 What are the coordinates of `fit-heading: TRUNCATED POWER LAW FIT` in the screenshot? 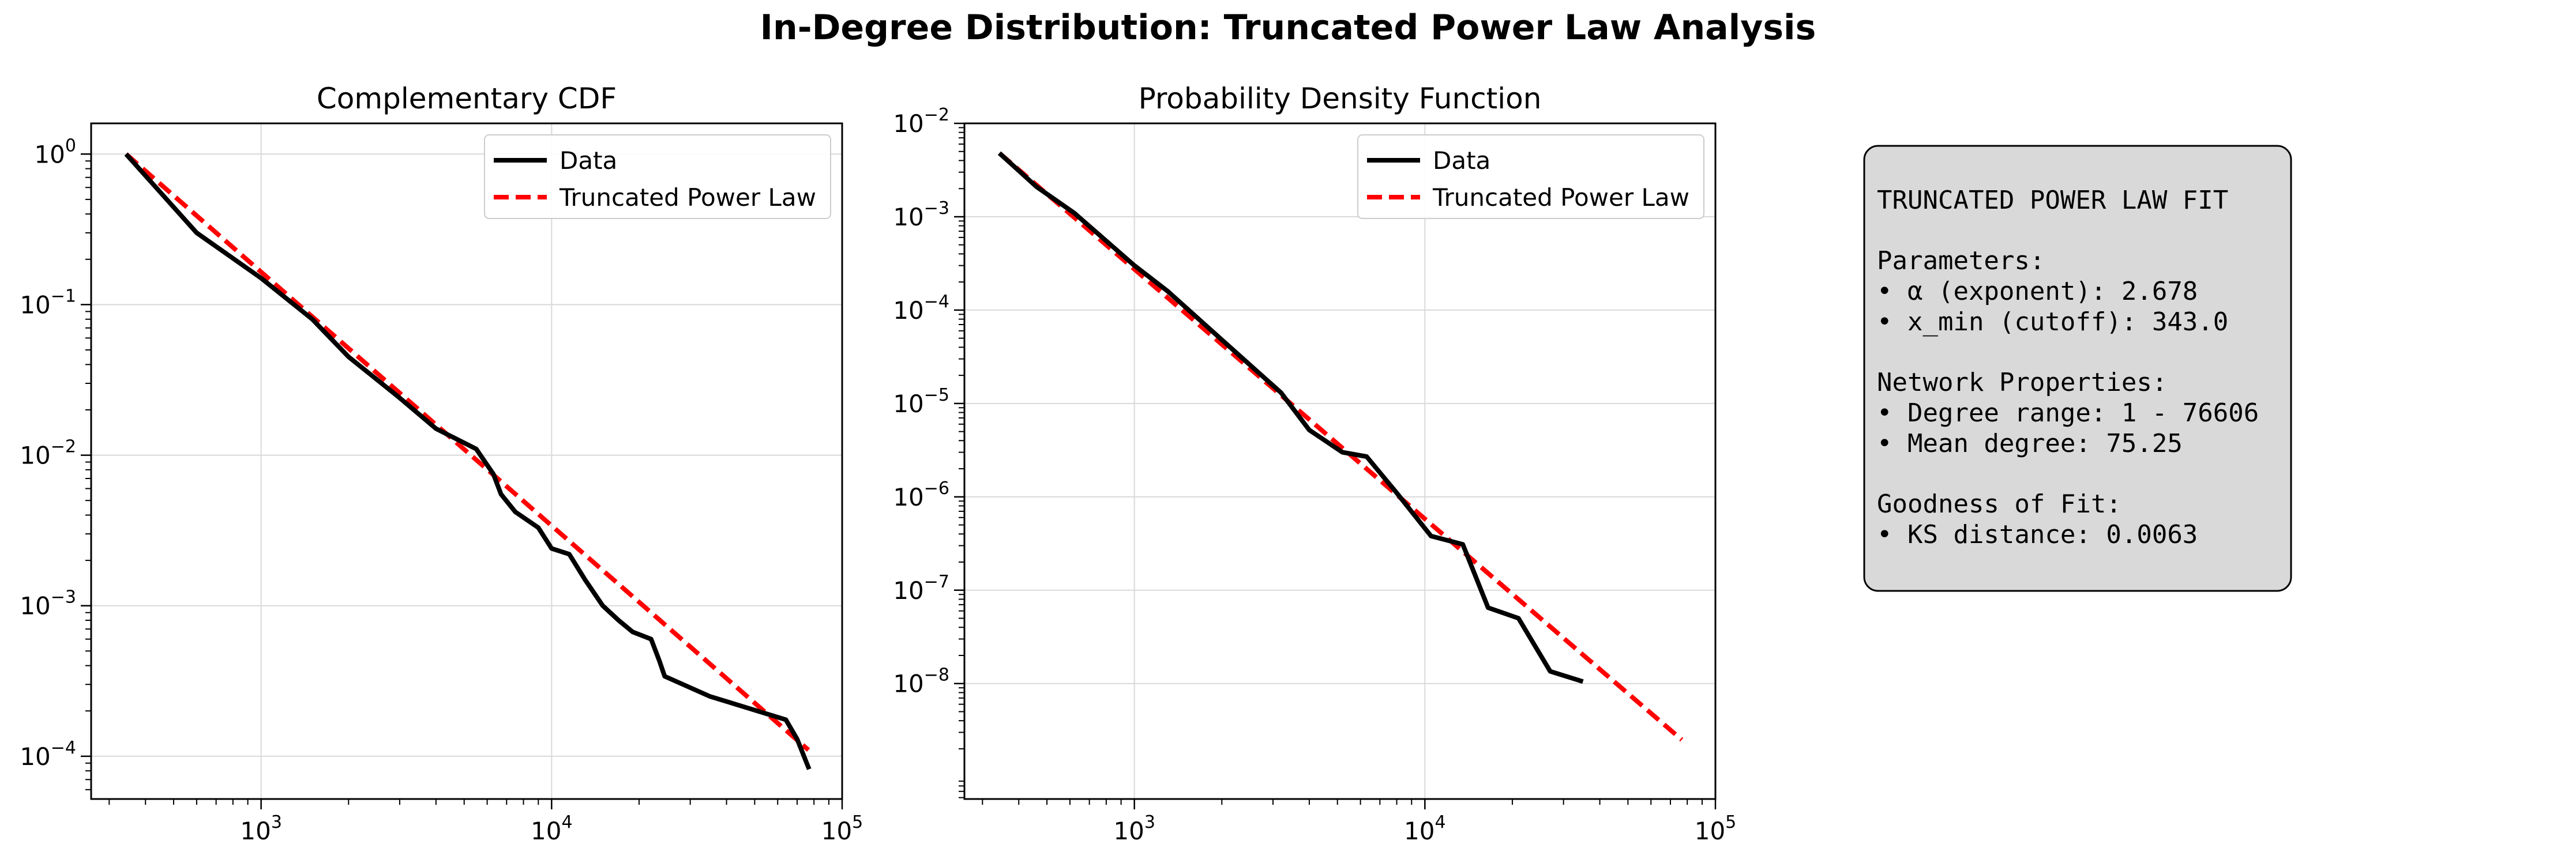 It's located at (2052, 201).